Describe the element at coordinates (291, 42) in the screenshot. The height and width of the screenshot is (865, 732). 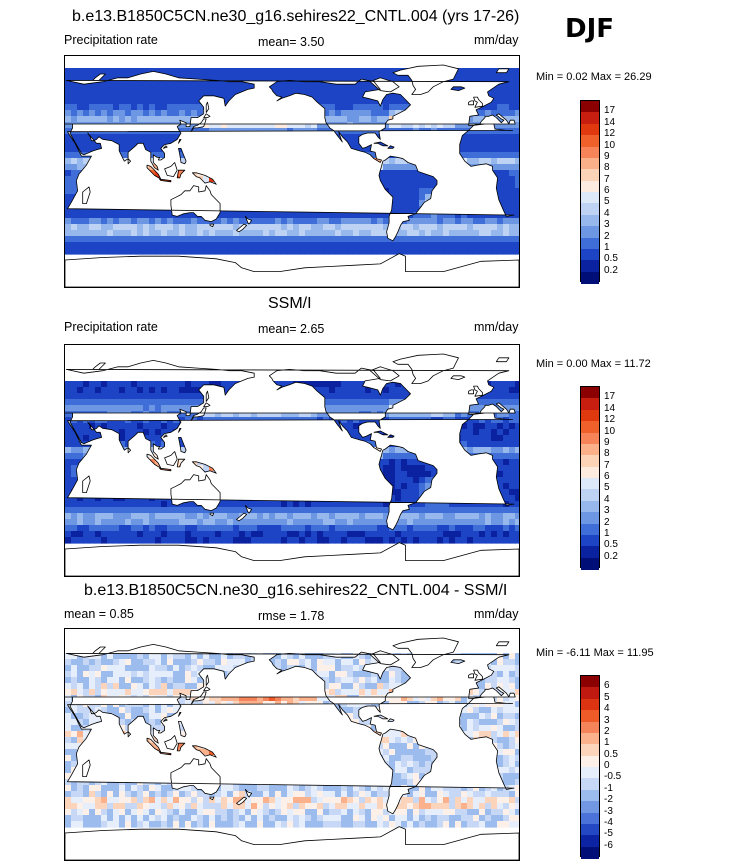
I see `panel-mean-label: mean= 3.50` at that location.